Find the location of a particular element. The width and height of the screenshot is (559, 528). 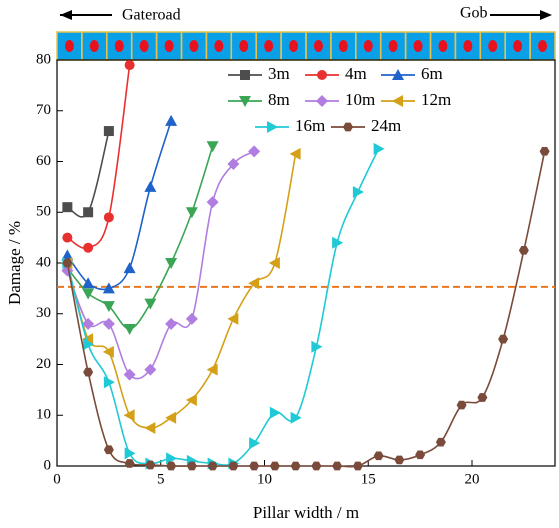

x-tick-label: 10 is located at coordinates (264, 479).